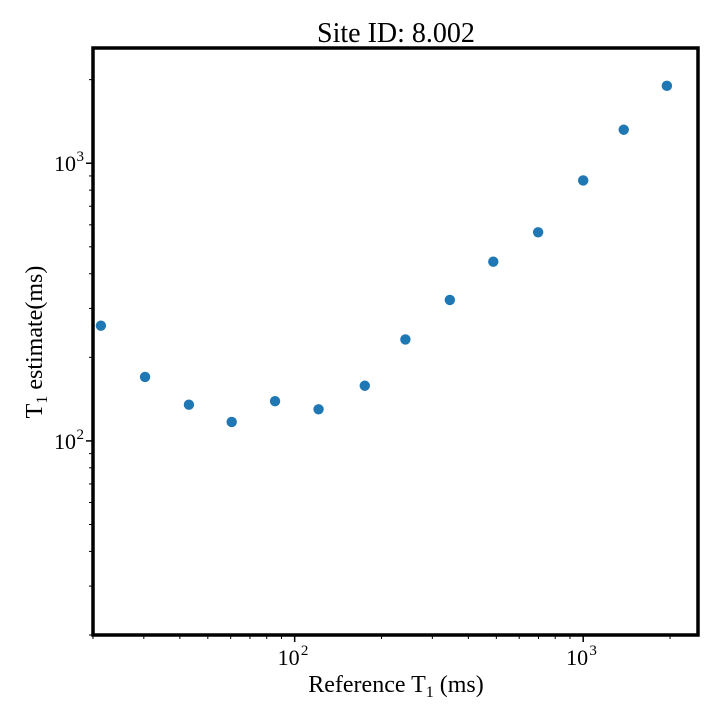 This screenshot has height=720, width=720. I want to click on y-axis-label-main: T, so click(35, 410).